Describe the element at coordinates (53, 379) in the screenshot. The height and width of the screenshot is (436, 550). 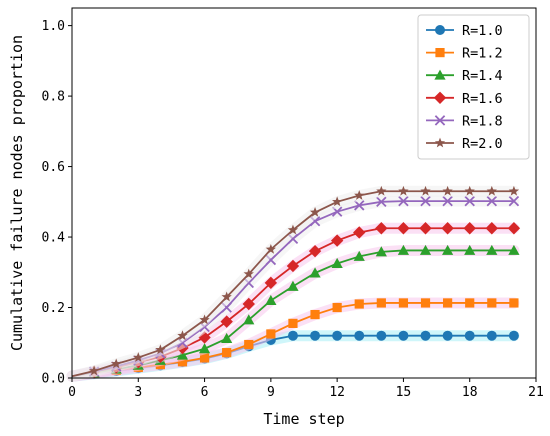
I see `y-tick-label: 0.0` at that location.